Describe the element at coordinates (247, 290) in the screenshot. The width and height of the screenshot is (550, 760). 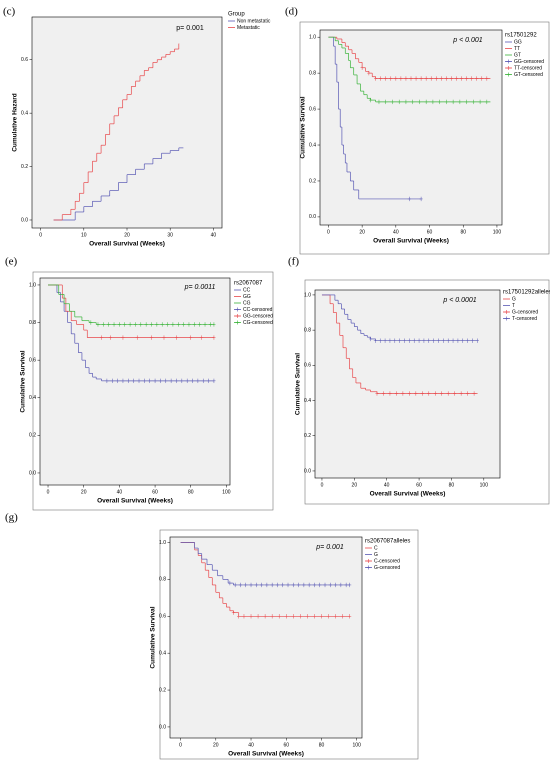
I see `legend-label: CC` at that location.